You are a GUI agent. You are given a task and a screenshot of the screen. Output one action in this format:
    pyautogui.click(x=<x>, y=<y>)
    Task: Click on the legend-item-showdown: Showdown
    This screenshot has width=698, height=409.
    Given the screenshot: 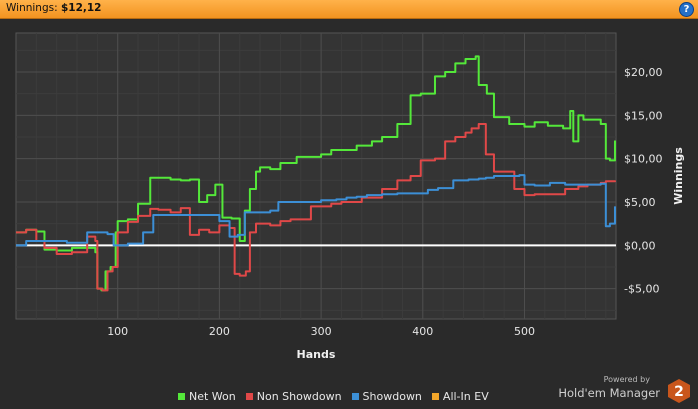 What is the action you would take?
    pyautogui.click(x=386, y=396)
    